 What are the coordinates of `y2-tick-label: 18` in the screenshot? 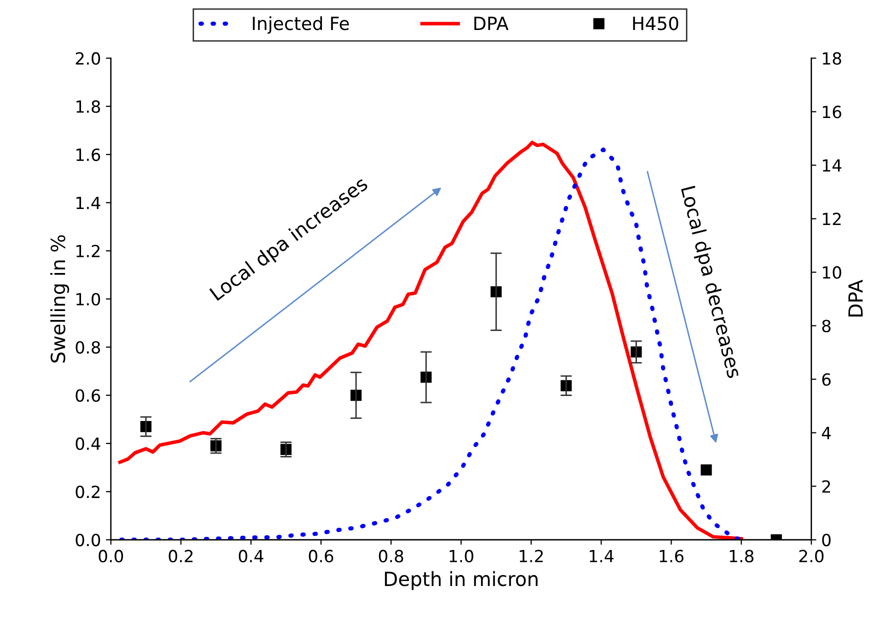 It's located at (832, 58).